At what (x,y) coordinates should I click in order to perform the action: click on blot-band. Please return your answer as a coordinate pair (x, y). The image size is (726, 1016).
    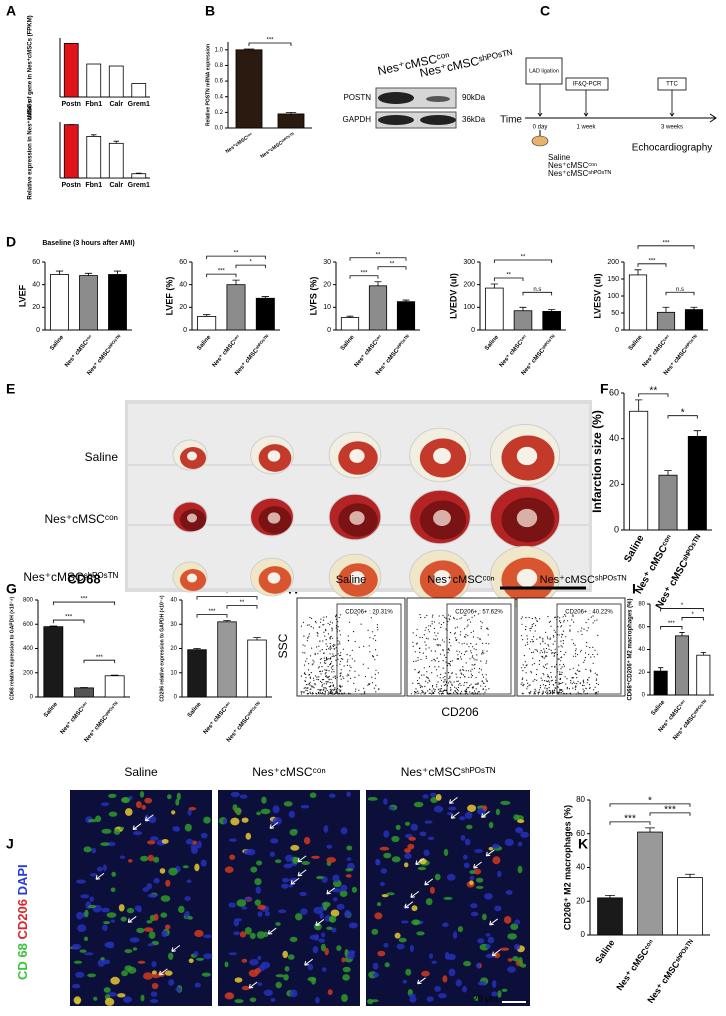
    Looking at the image, I should click on (438, 120).